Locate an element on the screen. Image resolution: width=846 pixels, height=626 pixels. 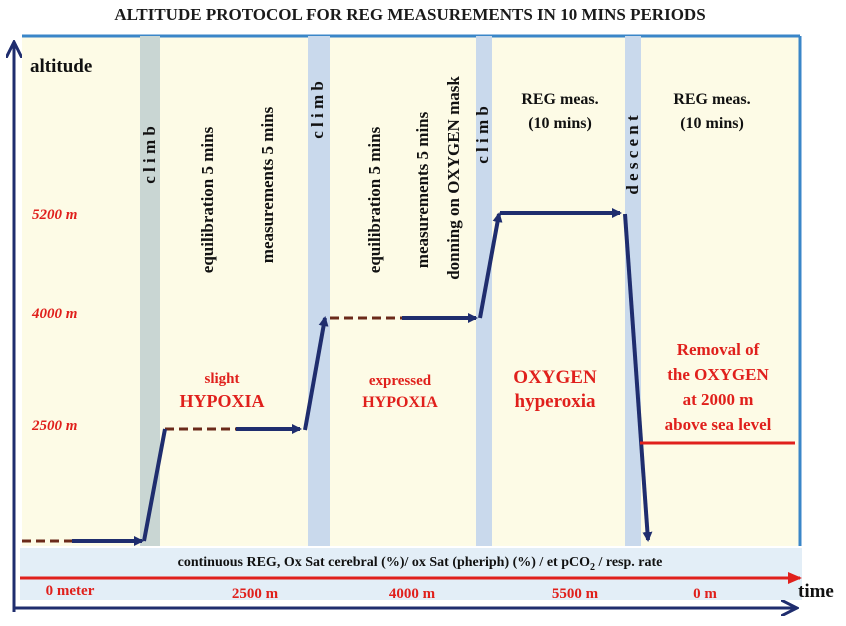
state-label: expressed is located at coordinates (400, 381).